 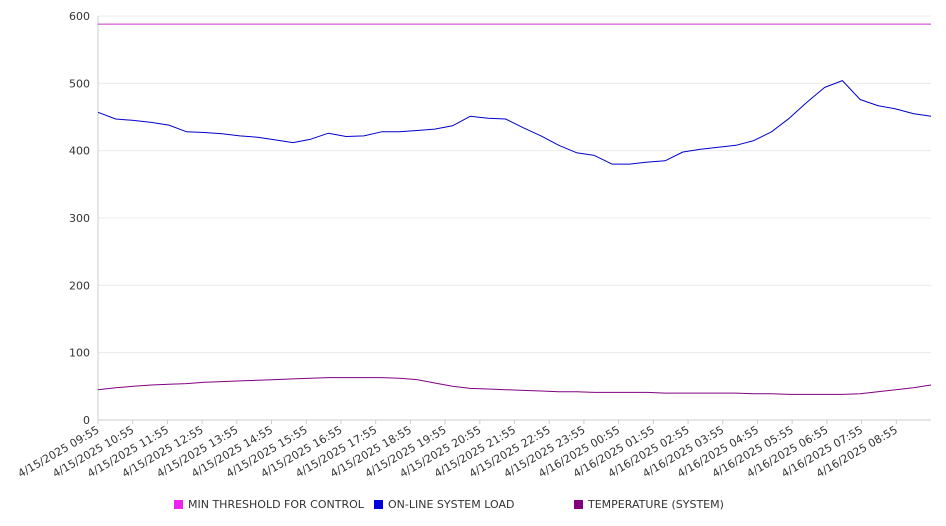 I want to click on legend-swatch-temperature, so click(x=578, y=504).